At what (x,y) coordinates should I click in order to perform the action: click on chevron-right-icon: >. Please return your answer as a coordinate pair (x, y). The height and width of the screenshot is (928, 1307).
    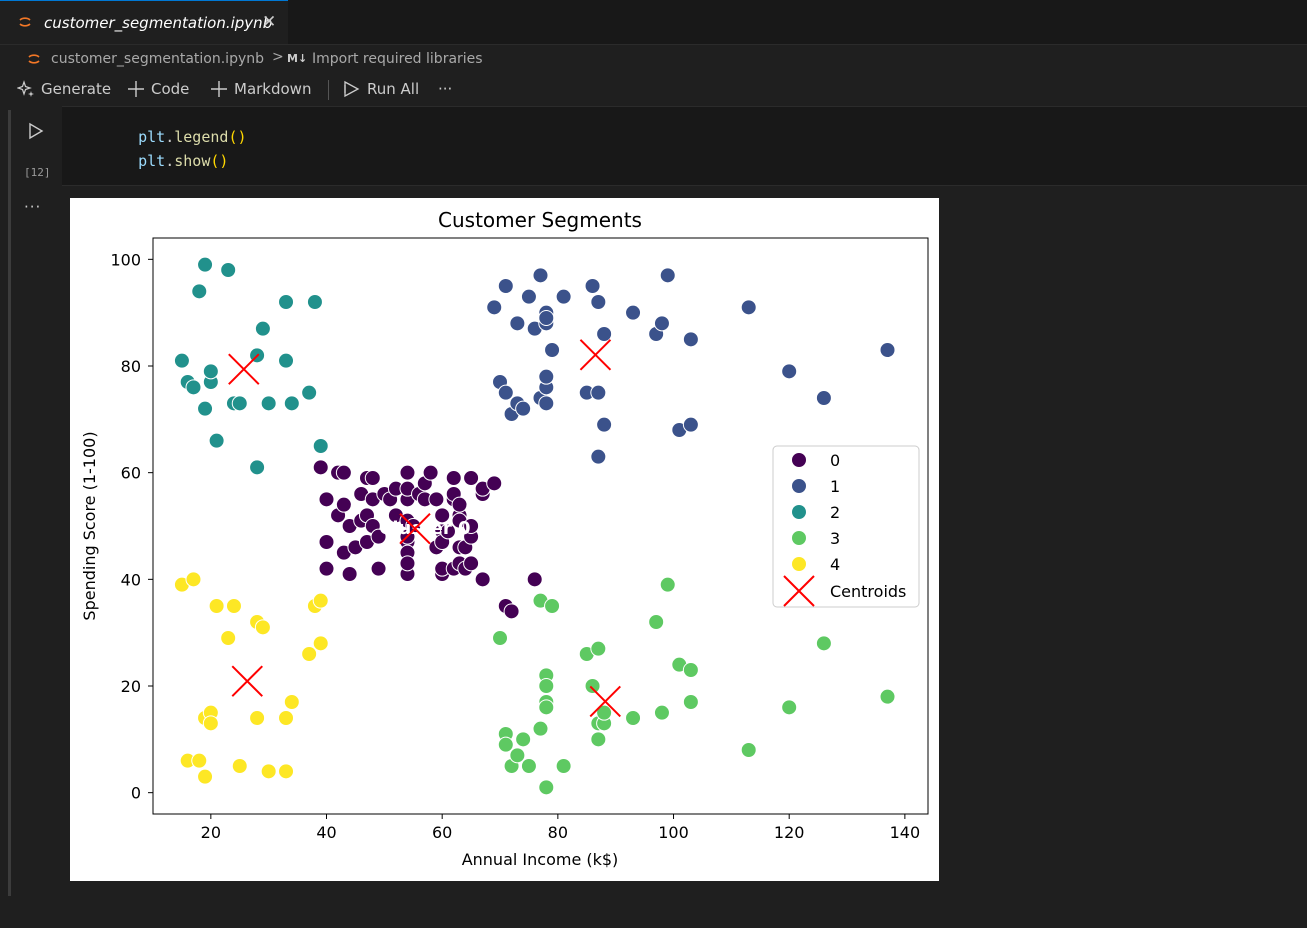
    Looking at the image, I should click on (278, 57).